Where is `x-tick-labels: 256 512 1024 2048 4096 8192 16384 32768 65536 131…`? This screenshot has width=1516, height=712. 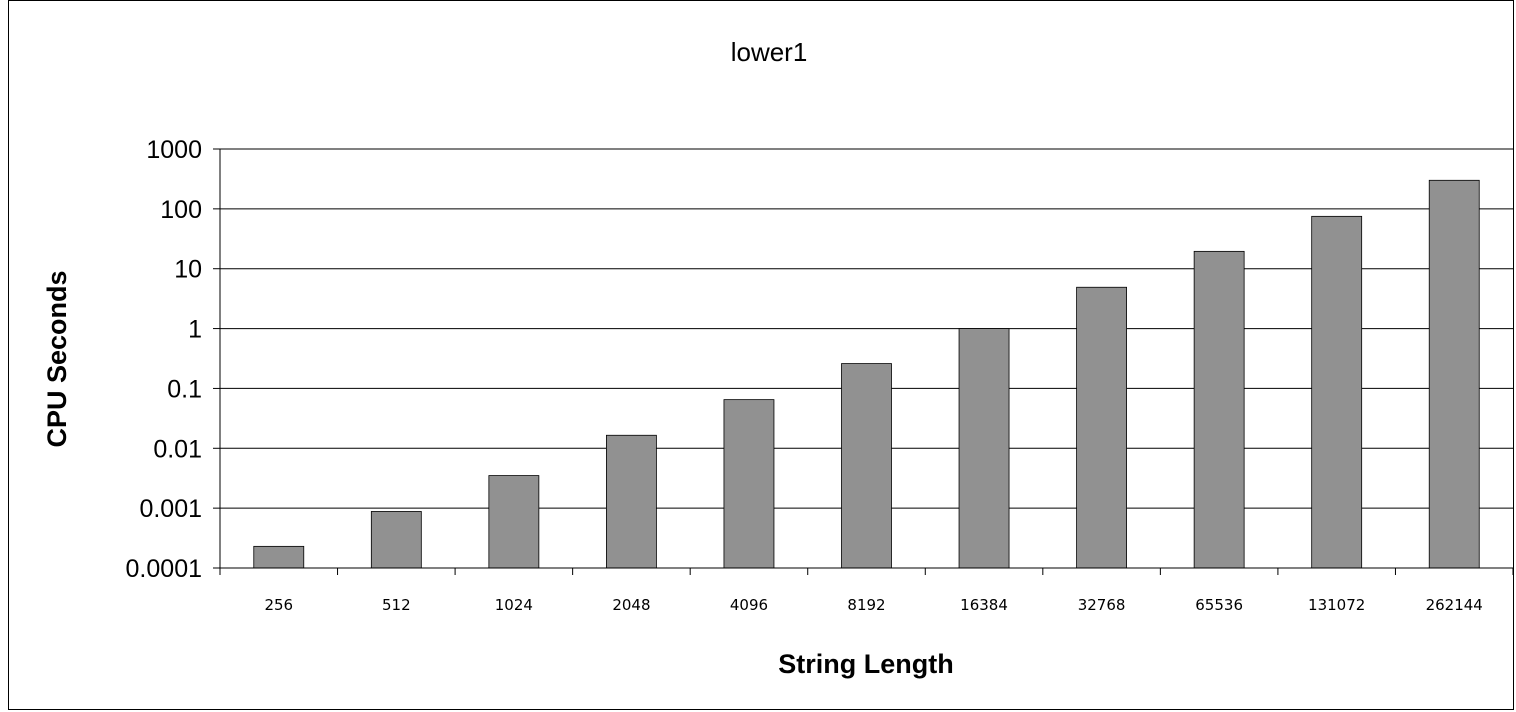 x-tick-labels: 256 512 1024 2048 4096 8192 16384 32768 65536 131… is located at coordinates (873, 605).